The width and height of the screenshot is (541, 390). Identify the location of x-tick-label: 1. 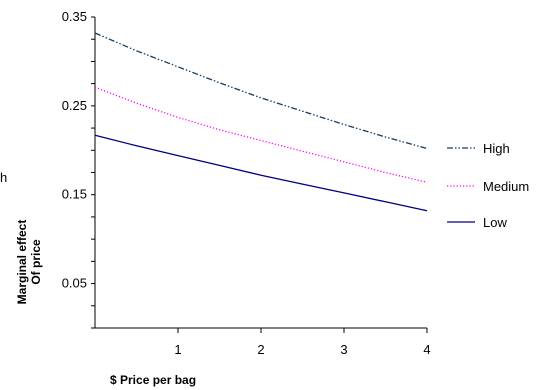
(177, 349).